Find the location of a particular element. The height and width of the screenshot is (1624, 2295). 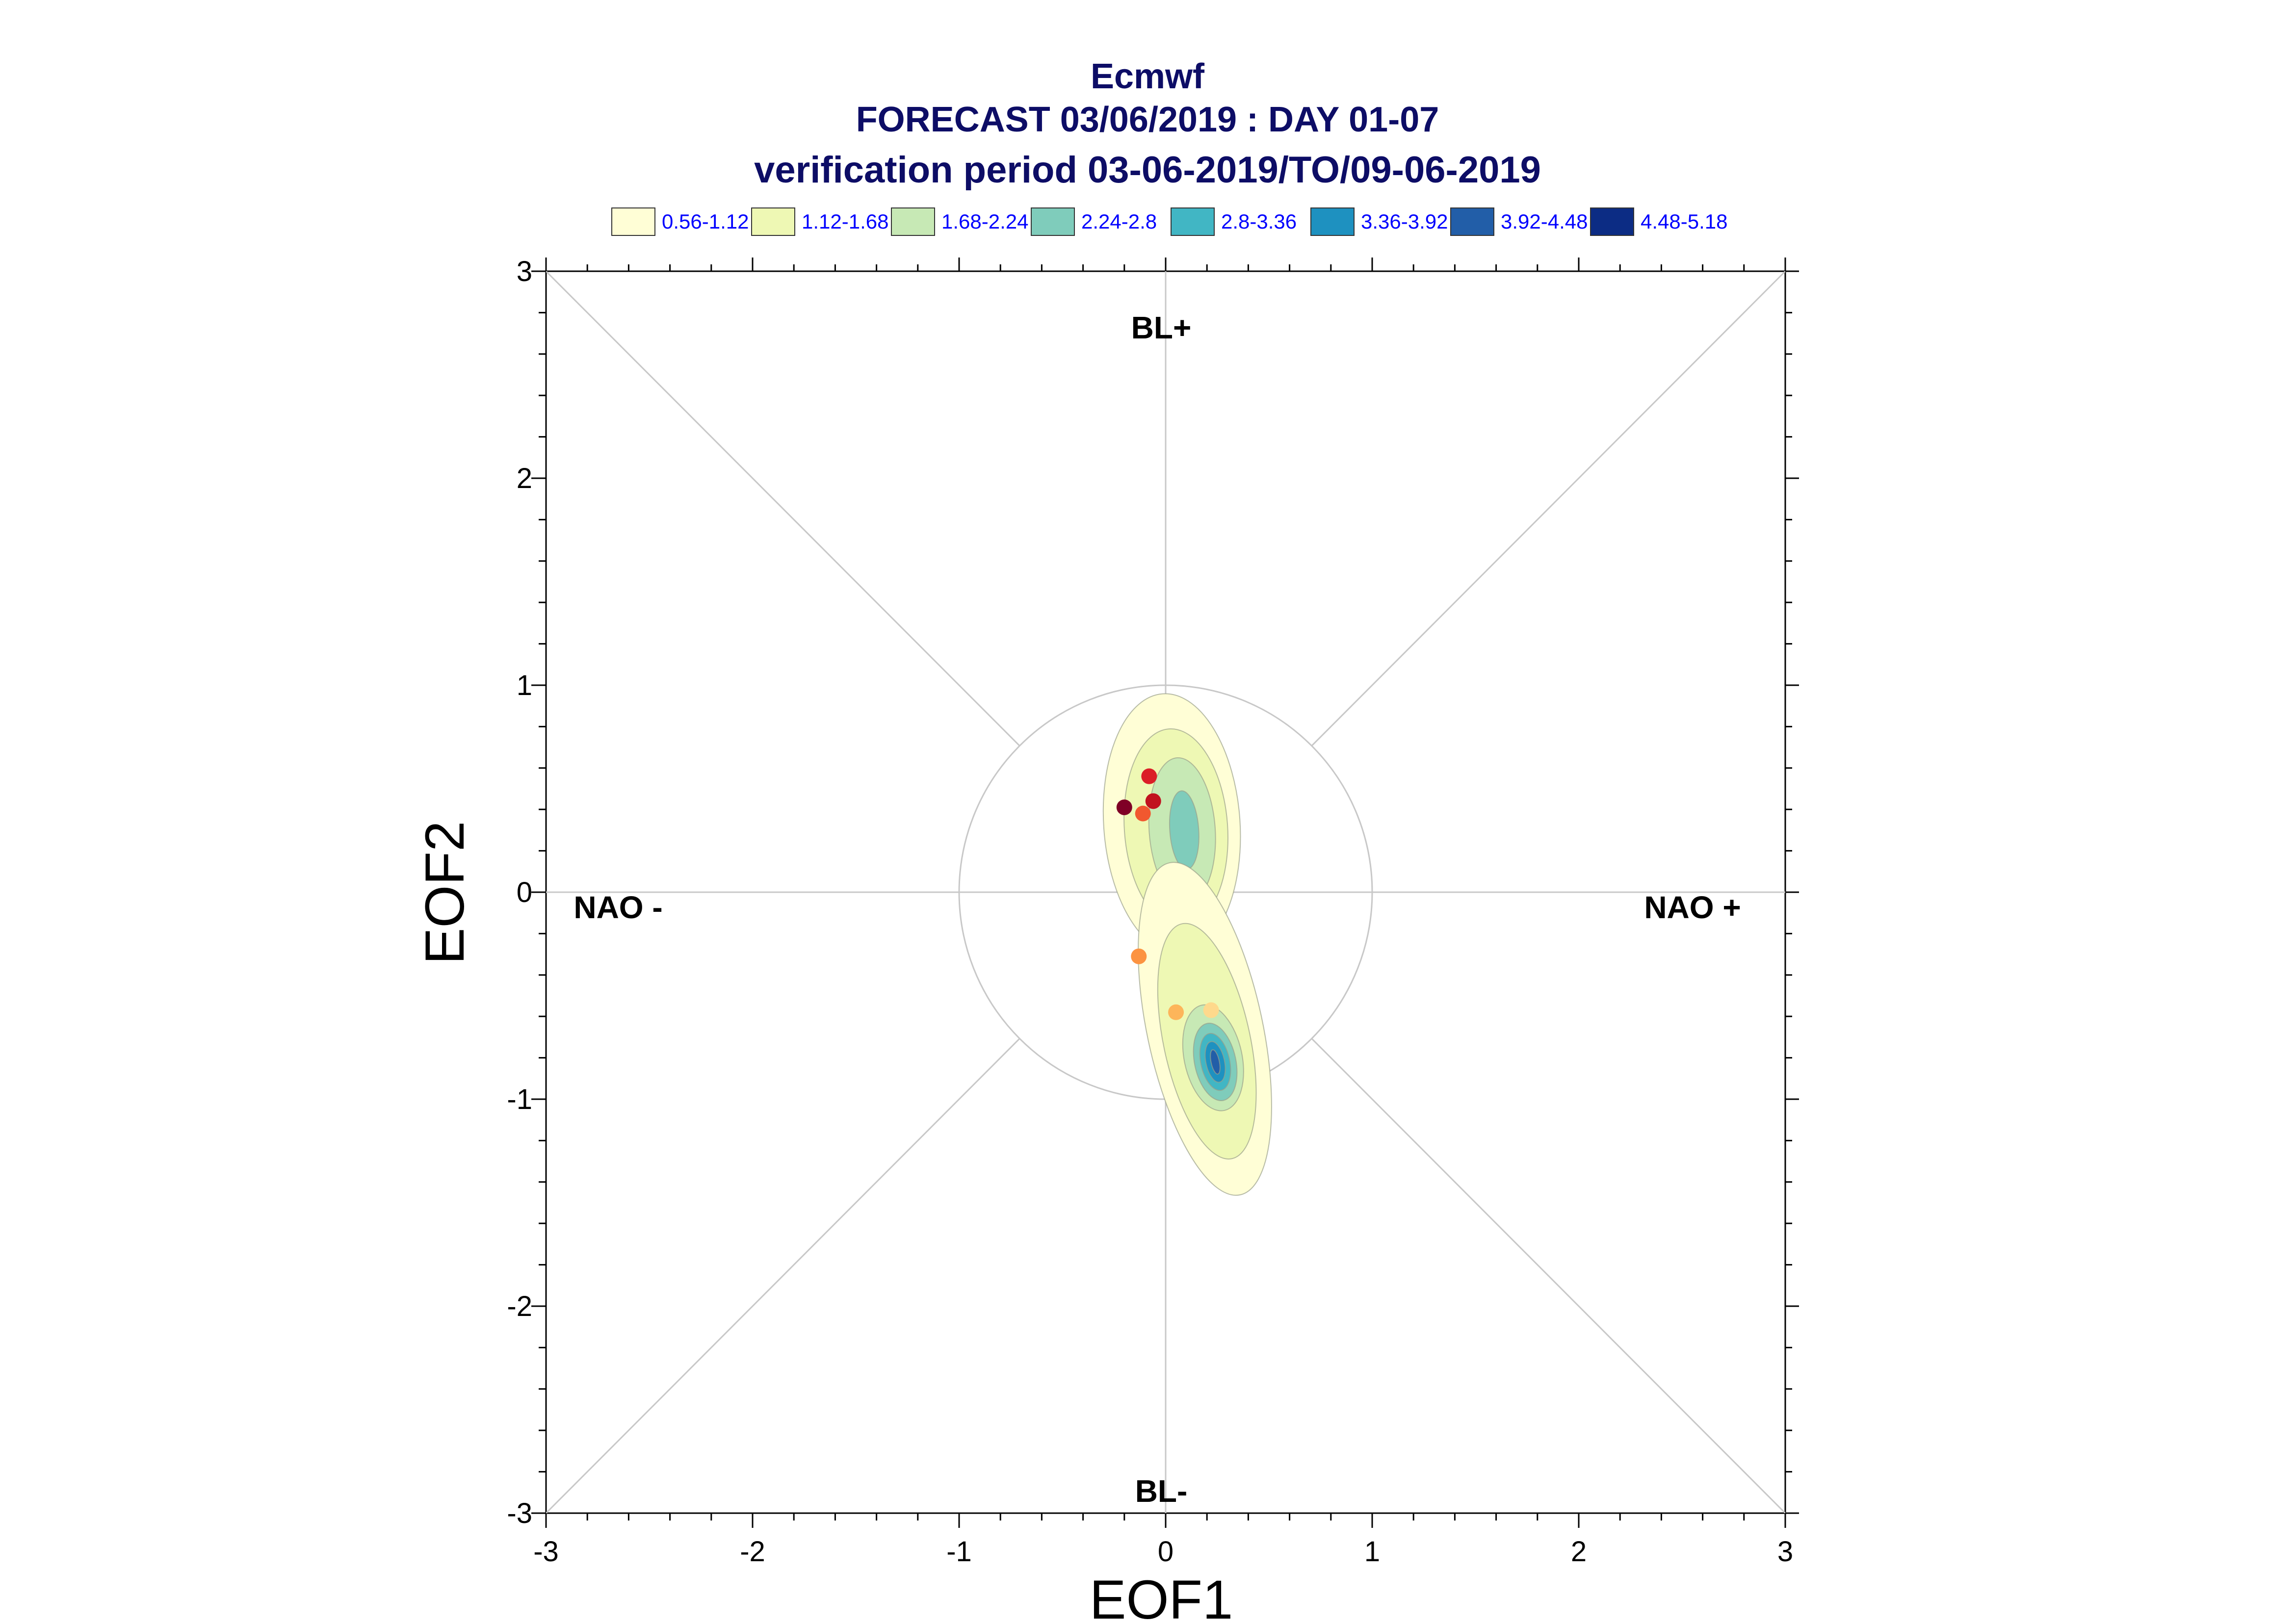

y-tick-label: 3 is located at coordinates (524, 271).